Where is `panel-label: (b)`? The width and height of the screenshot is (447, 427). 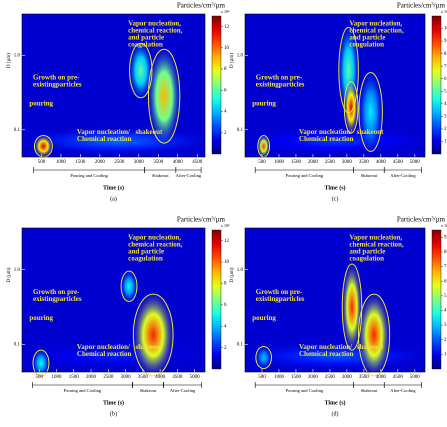 panel-label: (b) is located at coordinates (113, 413).